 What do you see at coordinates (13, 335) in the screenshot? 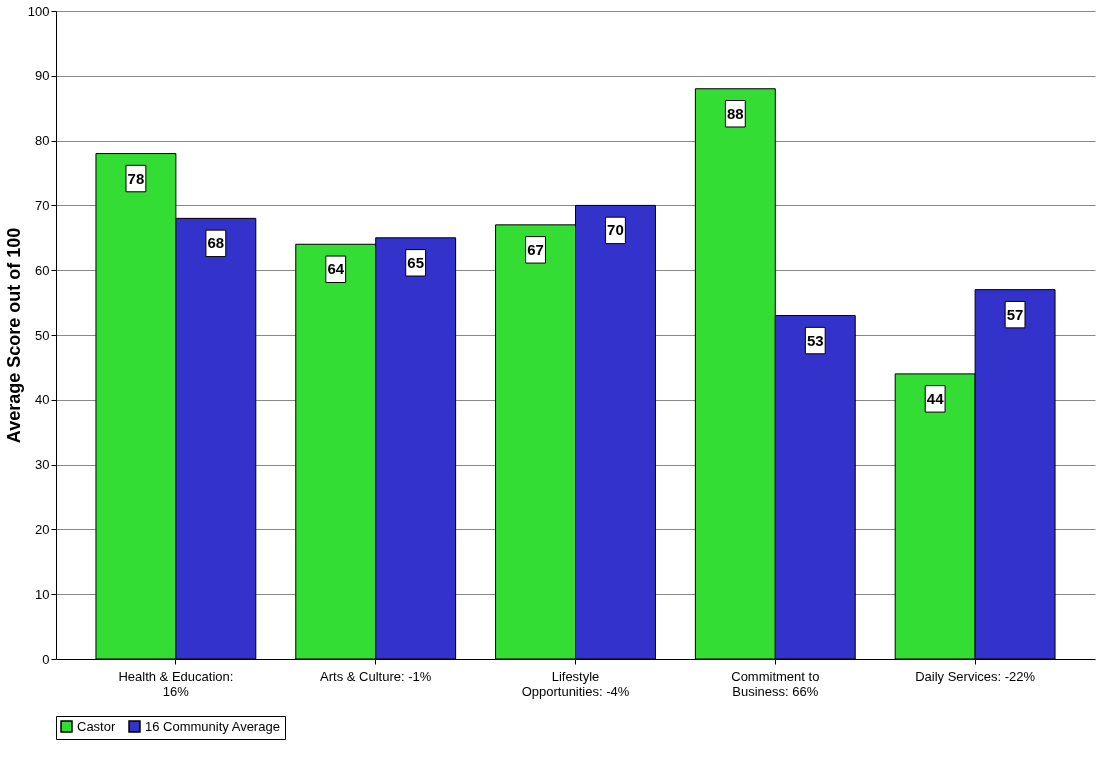
I see `y-axis-title: Average Score out of 100` at bounding box center [13, 335].